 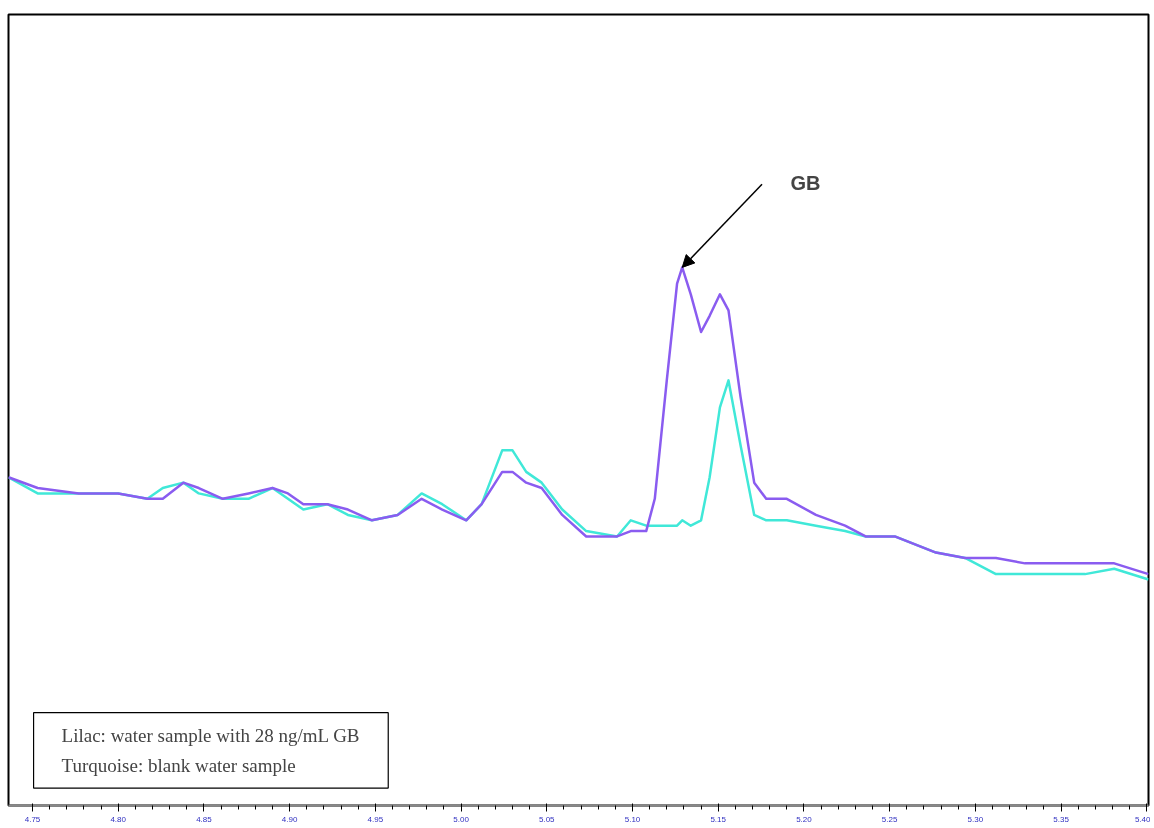 What do you see at coordinates (889, 819) in the screenshot?
I see `x-tick-label: 5.25` at bounding box center [889, 819].